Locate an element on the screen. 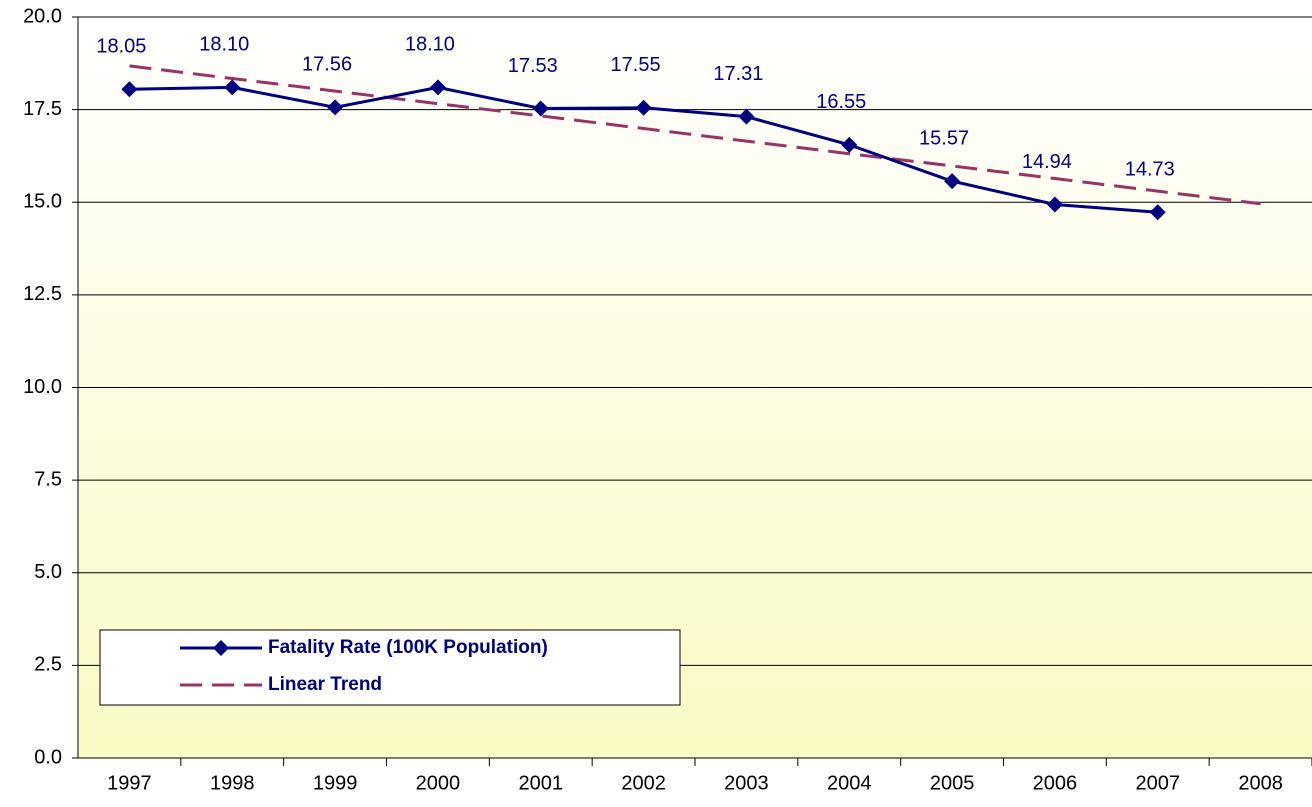 The image size is (1312, 807). y-tick-label: 17.5 is located at coordinates (42, 109).